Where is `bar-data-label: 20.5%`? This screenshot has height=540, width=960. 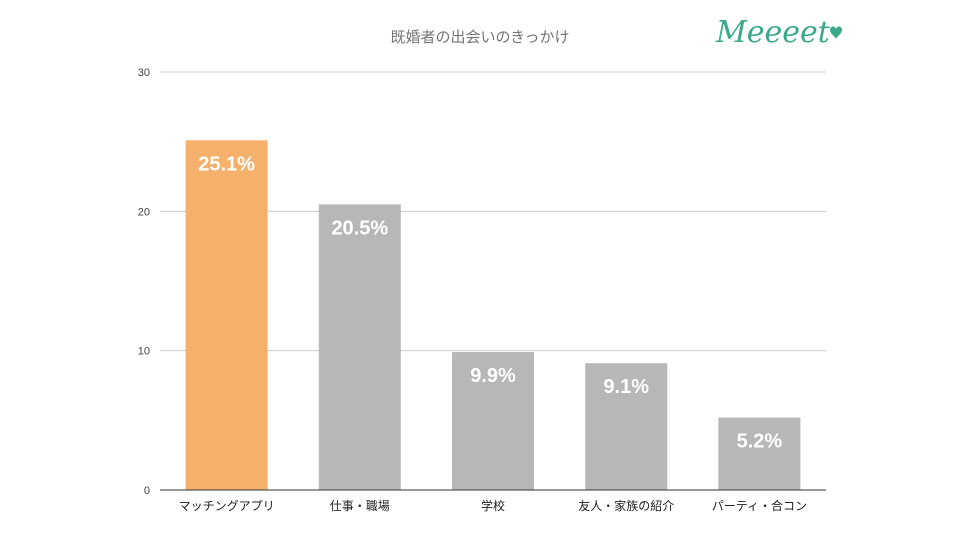
bar-data-label: 20.5% is located at coordinates (359, 228).